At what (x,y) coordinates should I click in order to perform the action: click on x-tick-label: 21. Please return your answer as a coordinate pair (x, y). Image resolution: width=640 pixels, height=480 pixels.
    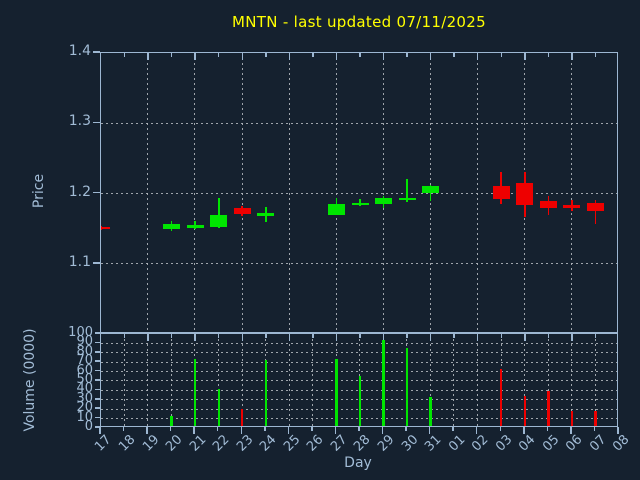
    Looking at the image, I should click on (198, 443).